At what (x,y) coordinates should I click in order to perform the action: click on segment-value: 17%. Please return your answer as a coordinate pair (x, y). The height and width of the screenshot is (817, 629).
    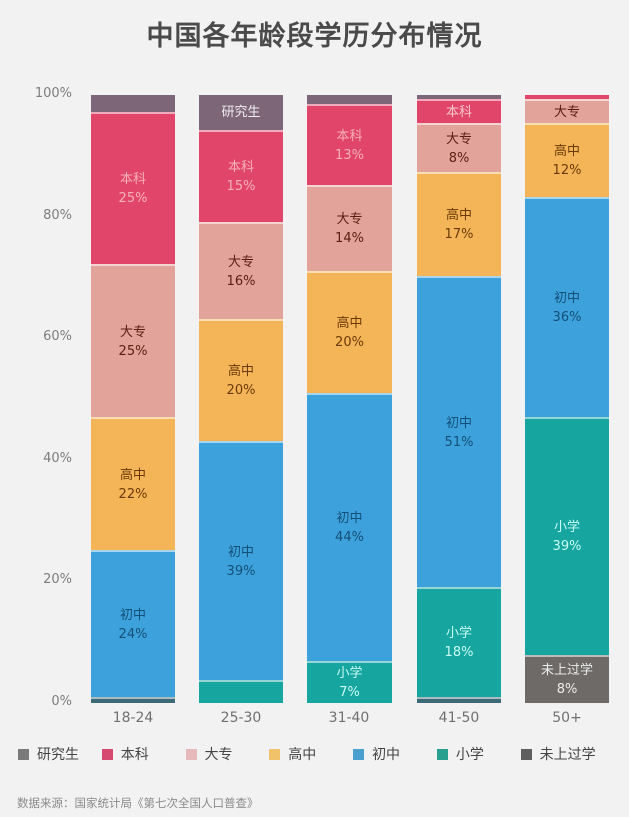
    Looking at the image, I should click on (459, 234).